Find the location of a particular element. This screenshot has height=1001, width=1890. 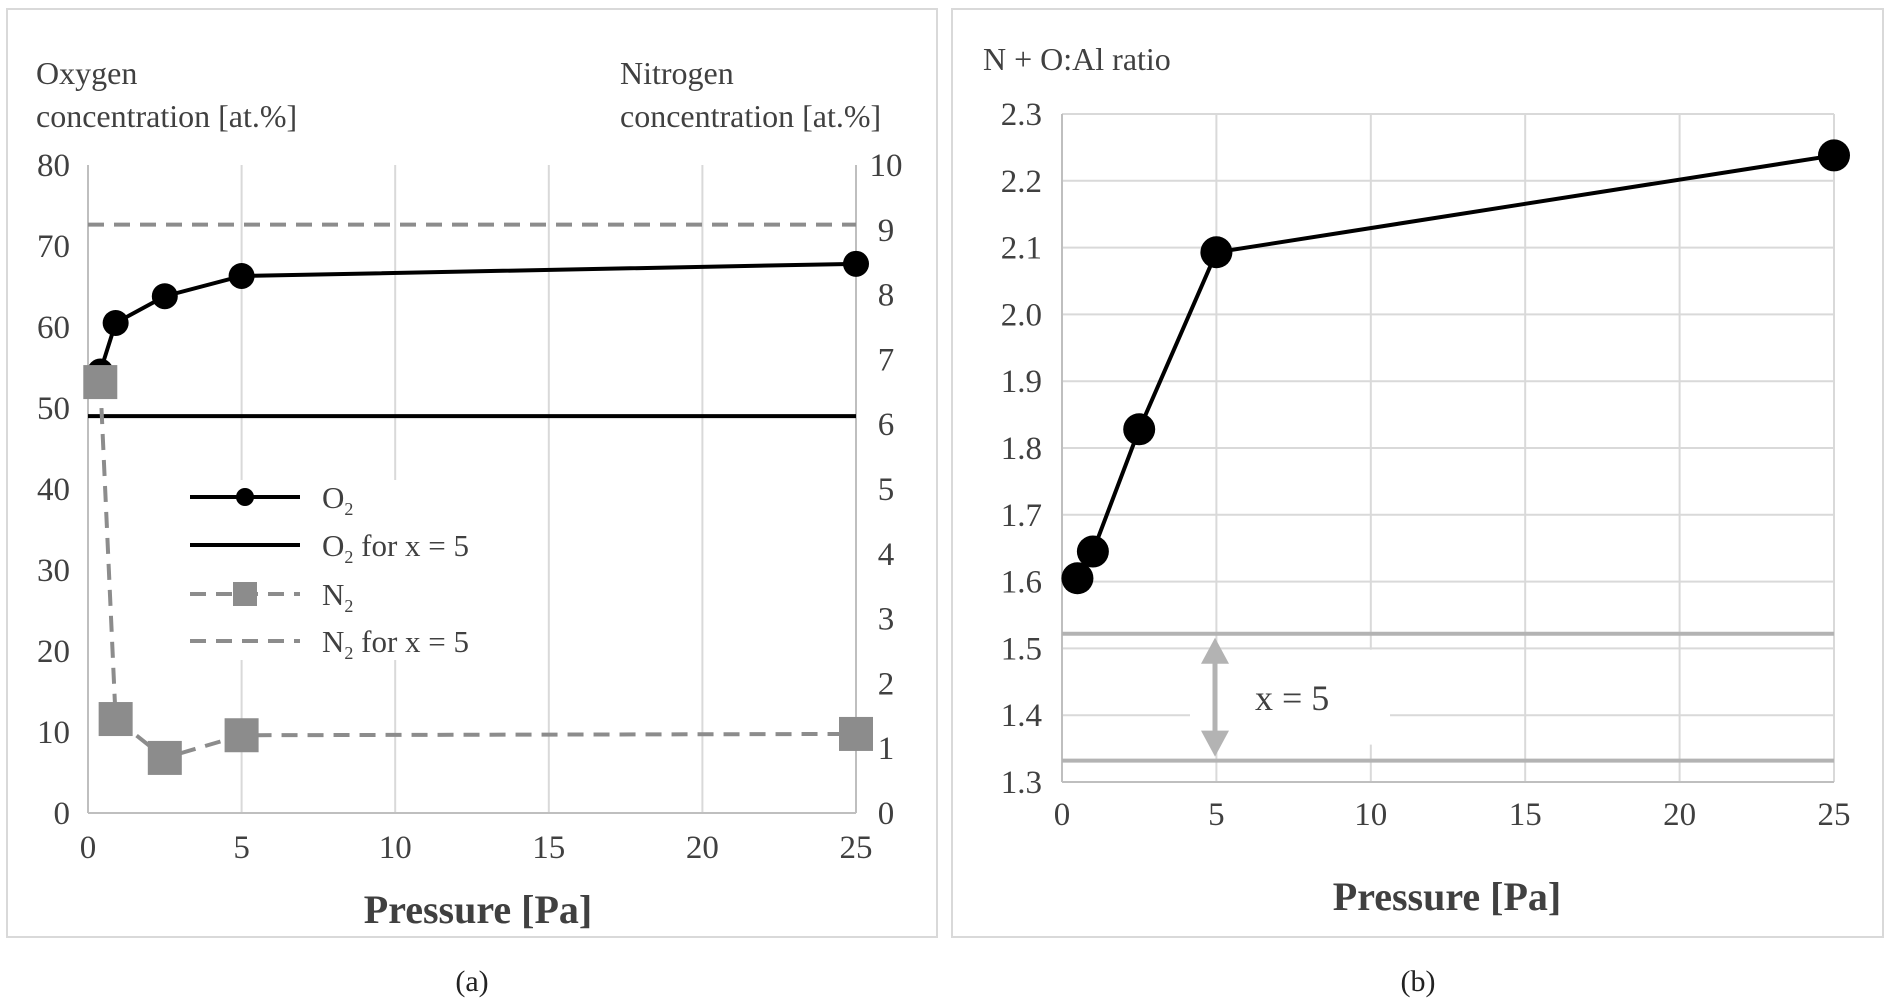

panel-a-left-axis-title-line1: Oxygen is located at coordinates (86, 73).